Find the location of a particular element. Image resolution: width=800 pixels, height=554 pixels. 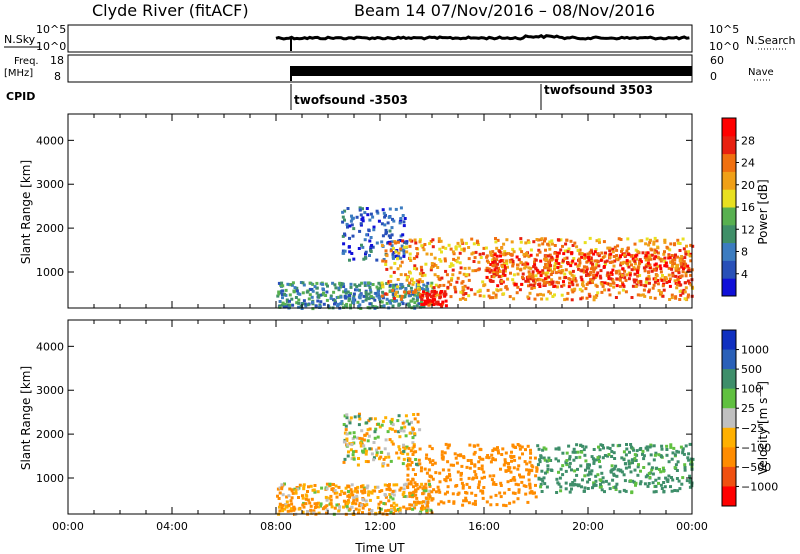

power-colorbar-label: Power [dB] is located at coordinates (763, 211).